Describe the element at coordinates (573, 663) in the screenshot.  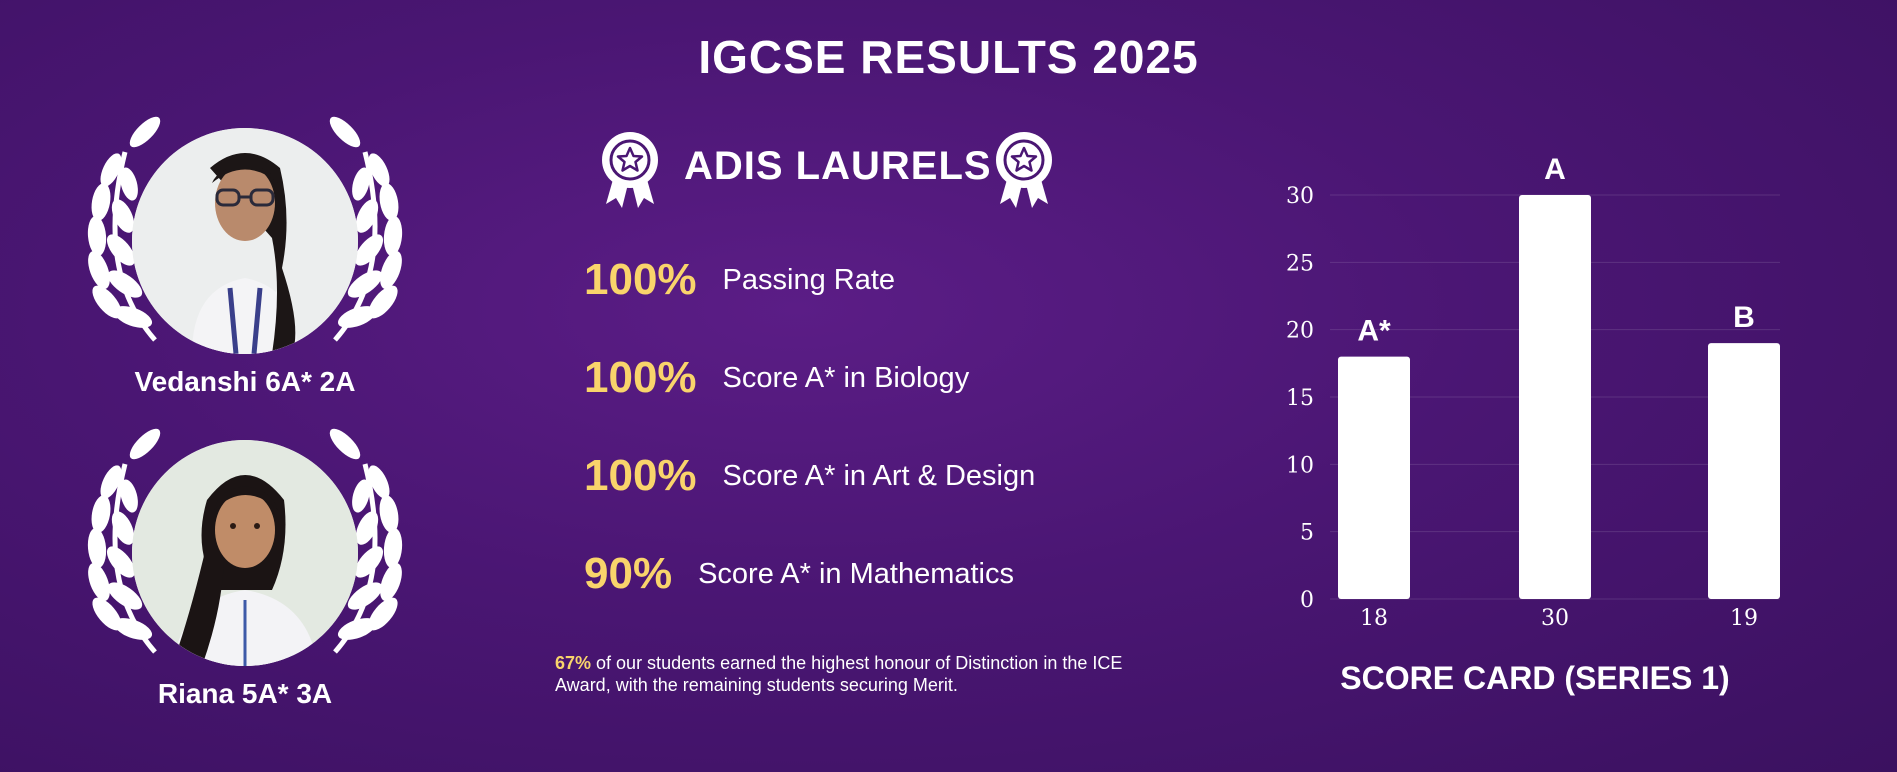
I see `note-highlight: 67%` at that location.